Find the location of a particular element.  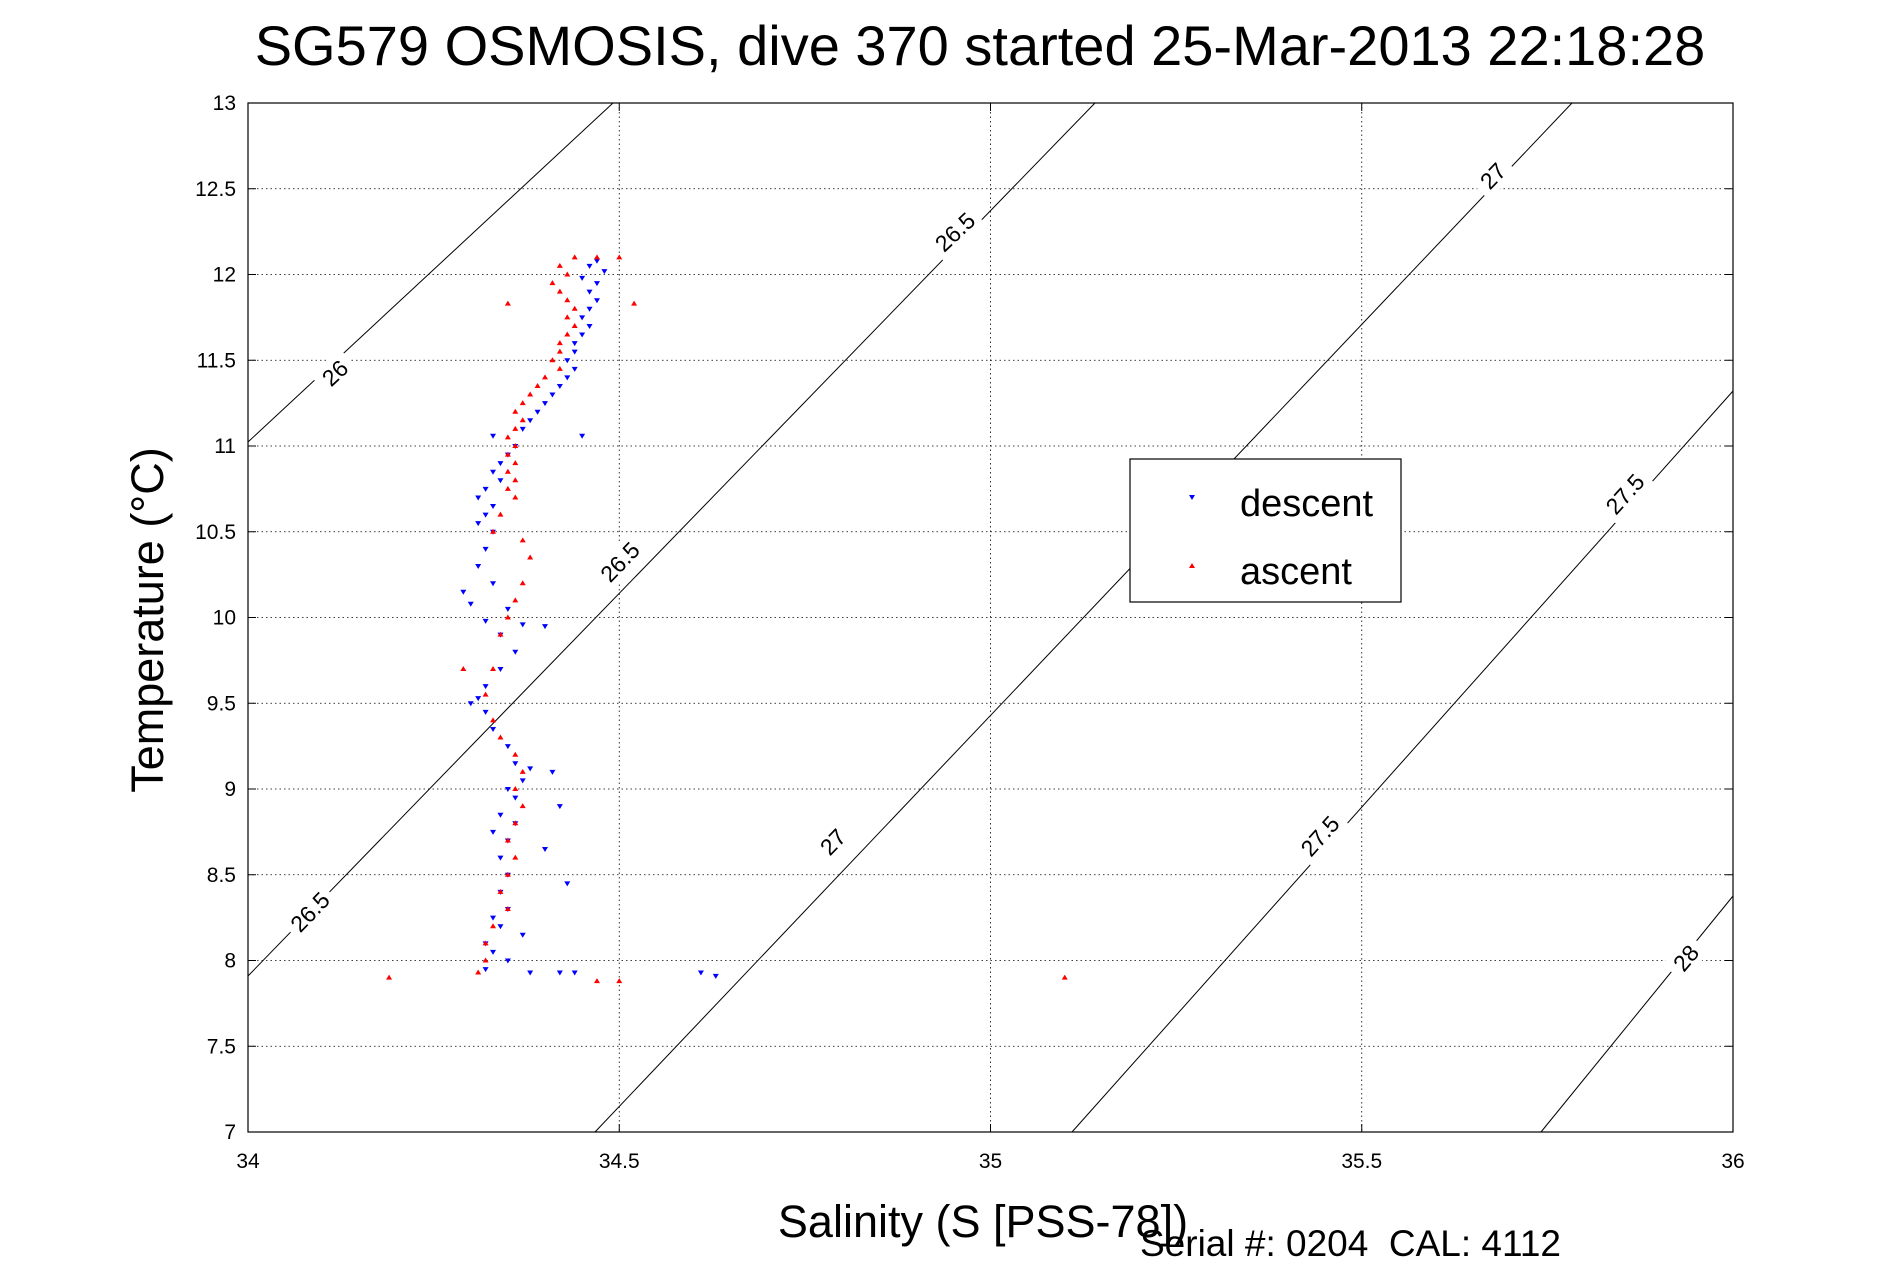

y-tick-label: 10.5 is located at coordinates (215, 532).